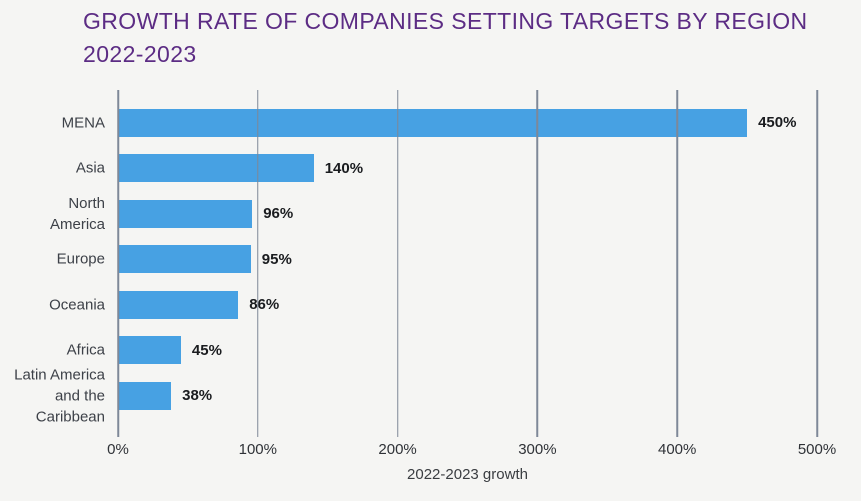 Image resolution: width=861 pixels, height=501 pixels. What do you see at coordinates (257, 449) in the screenshot?
I see `x-axis-tick-label: 100%` at bounding box center [257, 449].